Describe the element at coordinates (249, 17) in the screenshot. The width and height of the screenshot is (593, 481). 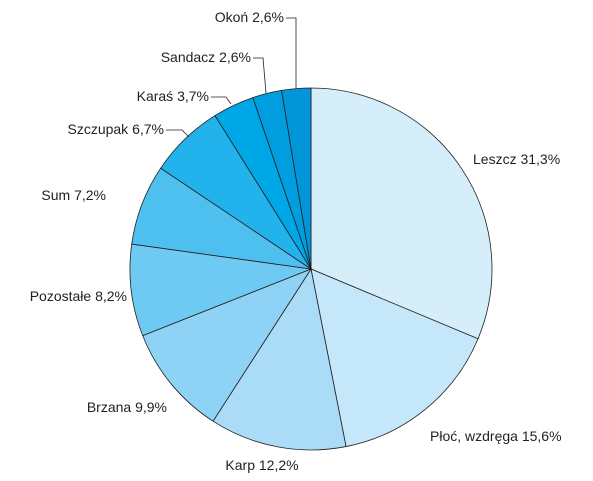
I see `slice-label: Okoń 2,6%` at that location.